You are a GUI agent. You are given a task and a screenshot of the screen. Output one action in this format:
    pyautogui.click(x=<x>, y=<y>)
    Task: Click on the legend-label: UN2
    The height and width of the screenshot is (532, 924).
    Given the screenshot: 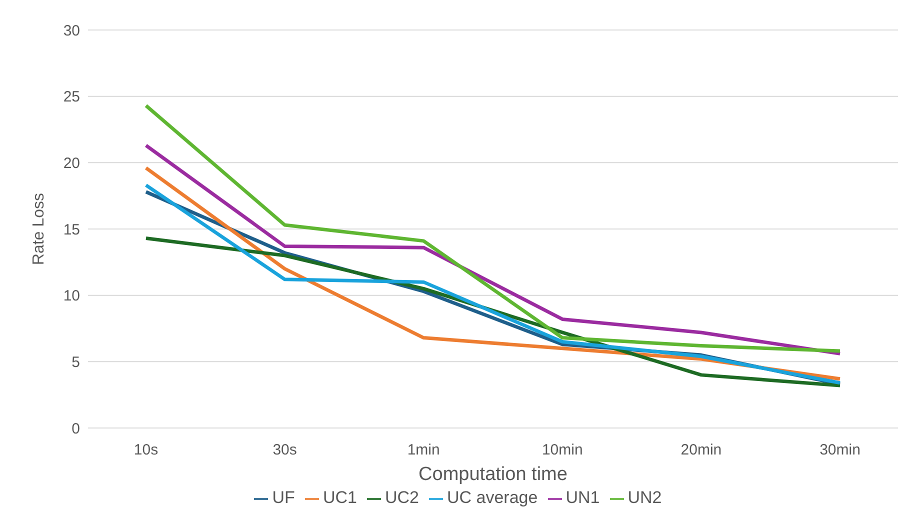 What is the action you would take?
    pyautogui.click(x=645, y=497)
    